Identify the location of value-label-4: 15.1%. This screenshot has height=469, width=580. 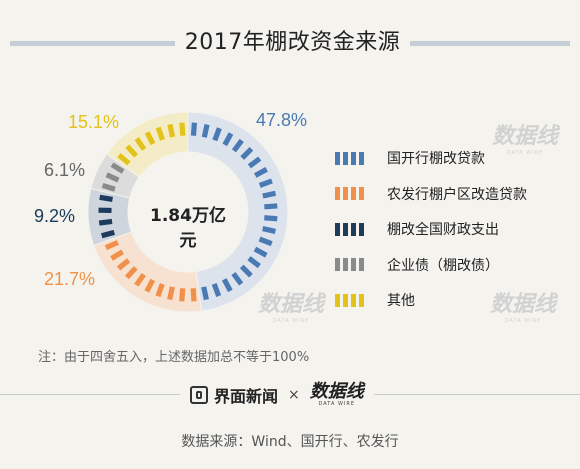
(94, 122).